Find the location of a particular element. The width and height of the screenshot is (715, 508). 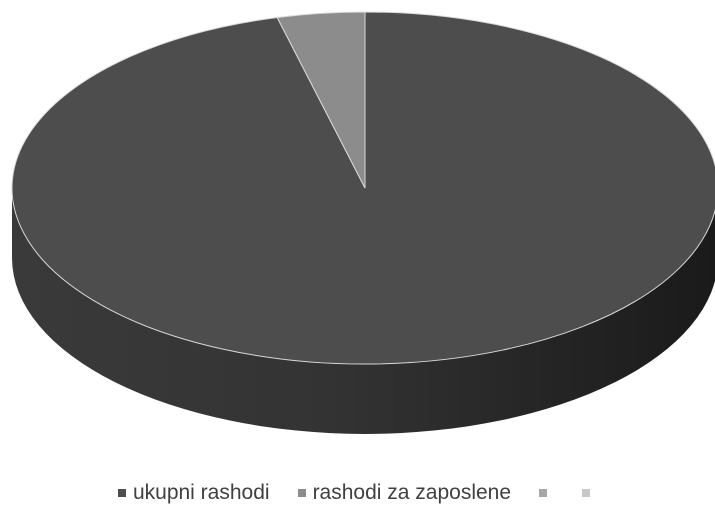

legend-item-0: ukupni rashodi is located at coordinates (193, 492).